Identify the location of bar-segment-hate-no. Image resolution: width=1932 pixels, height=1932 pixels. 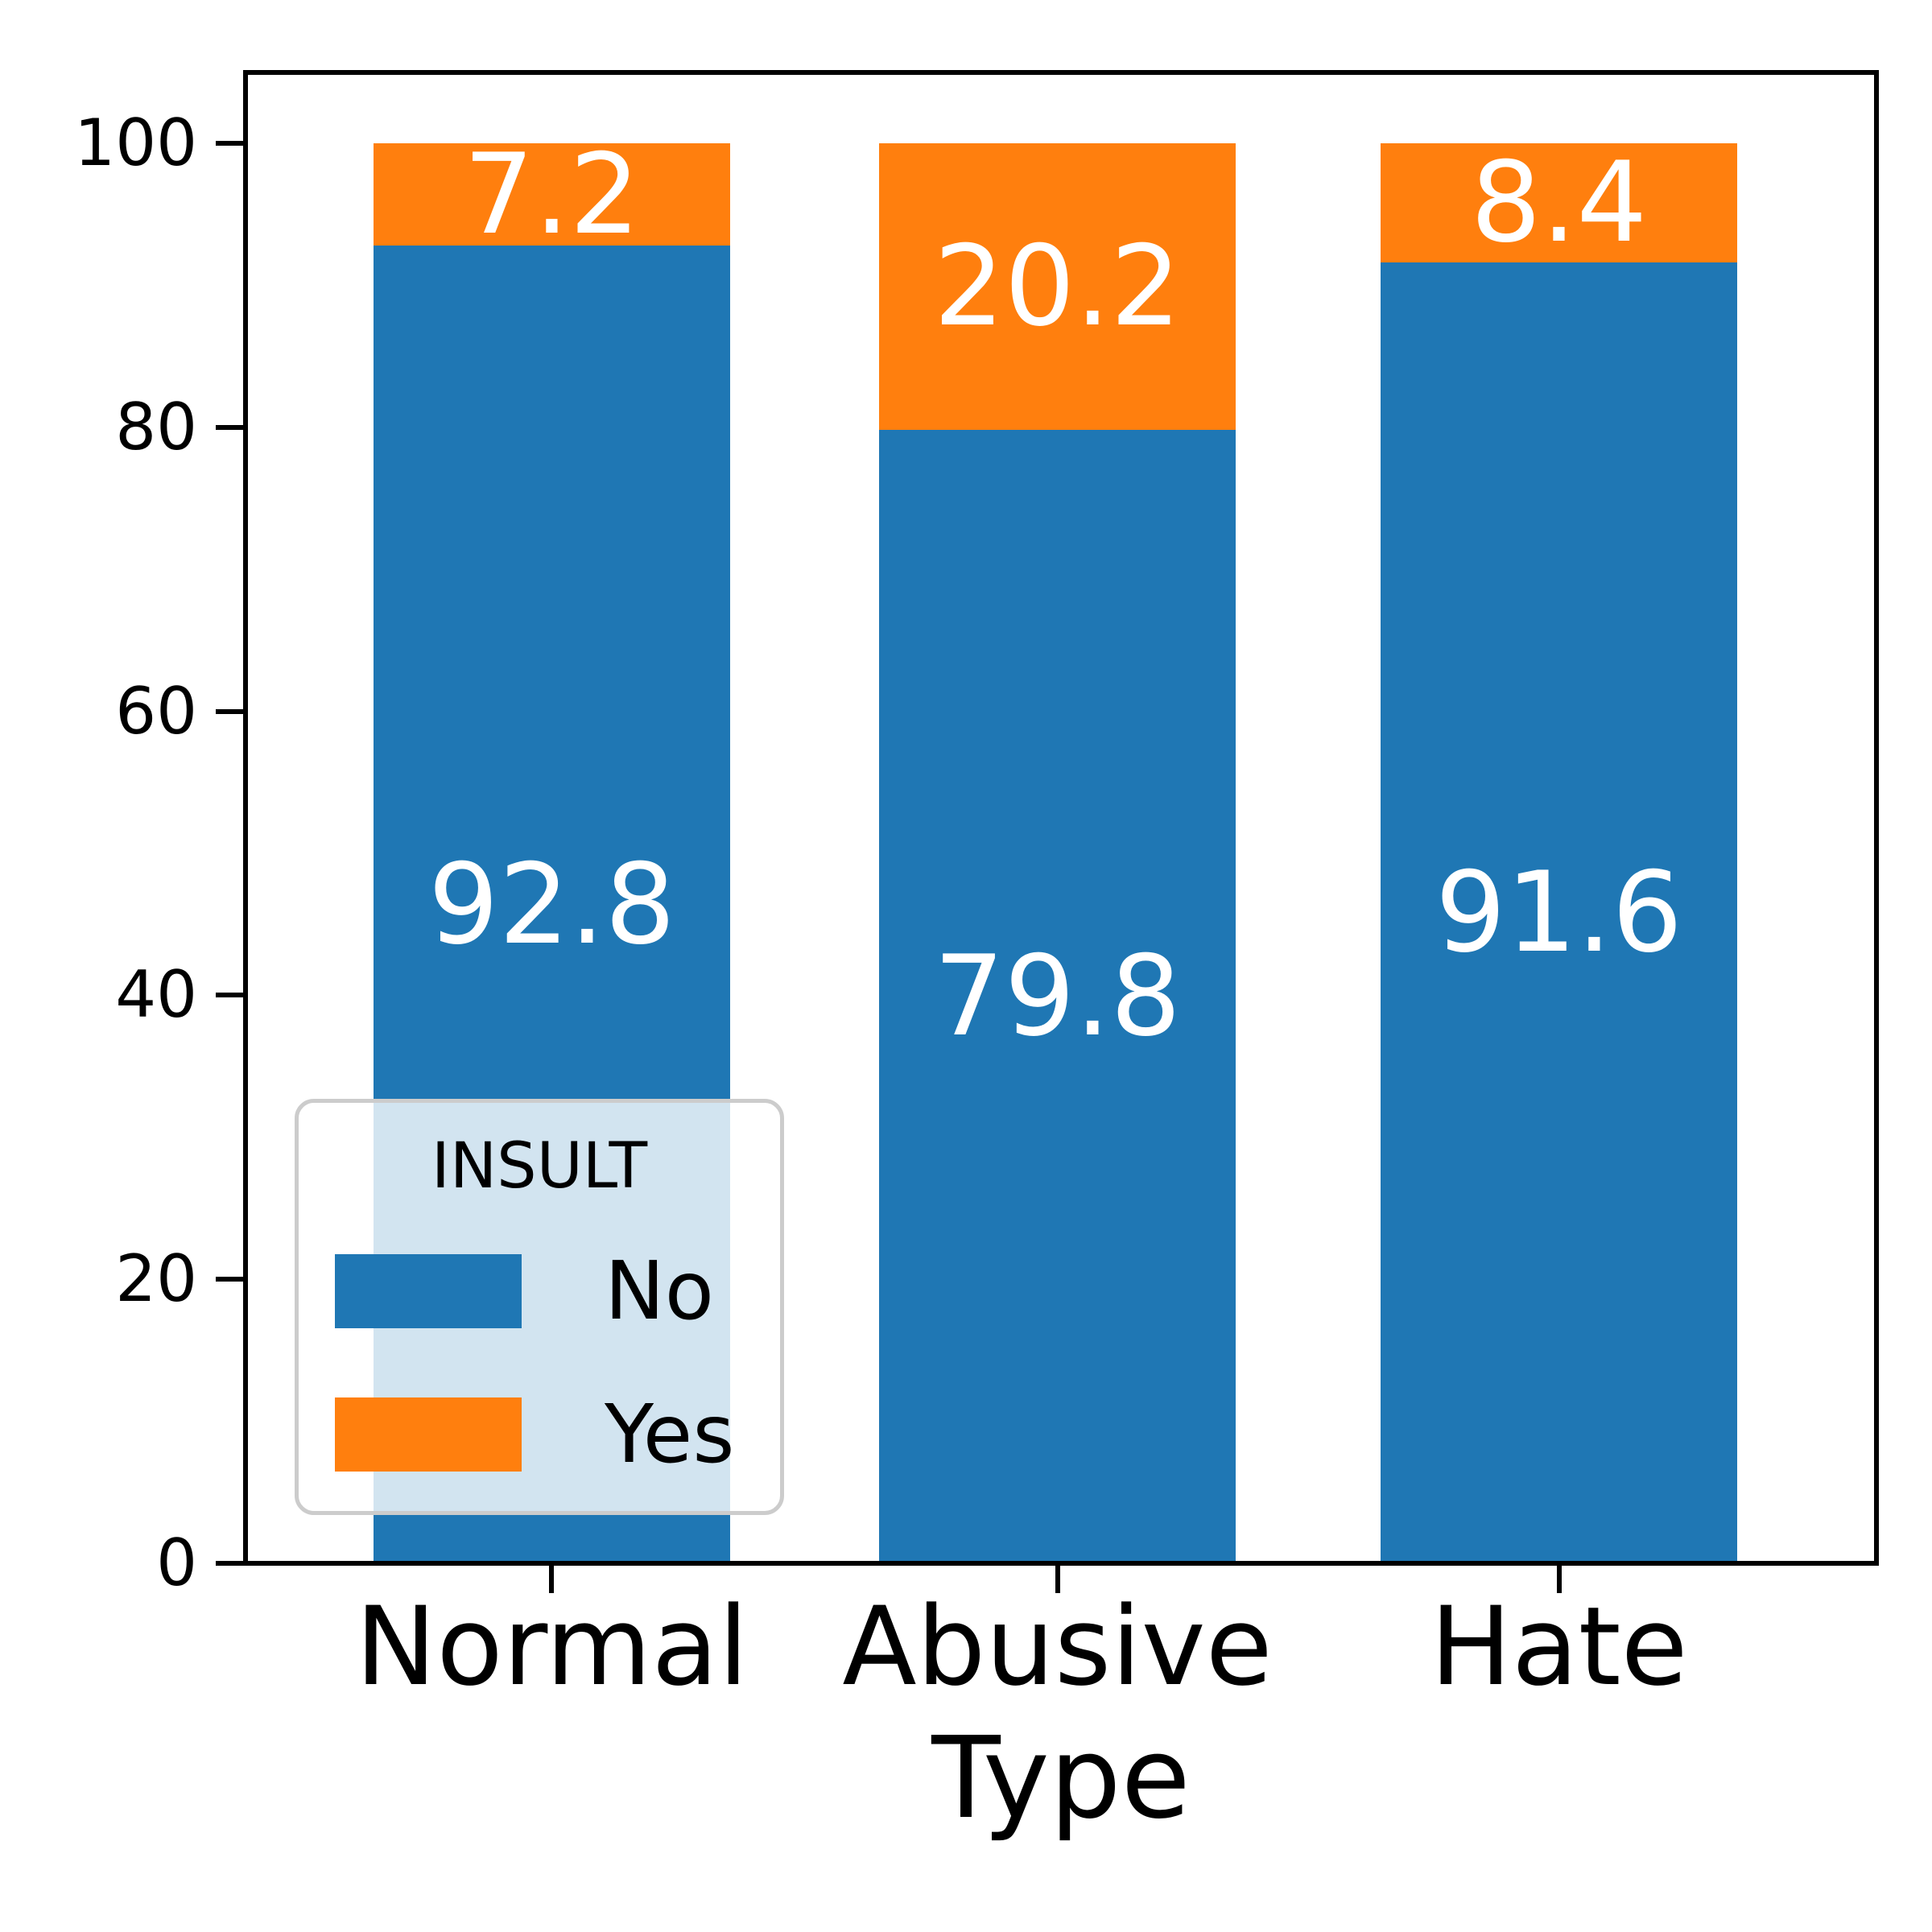
(1559, 912).